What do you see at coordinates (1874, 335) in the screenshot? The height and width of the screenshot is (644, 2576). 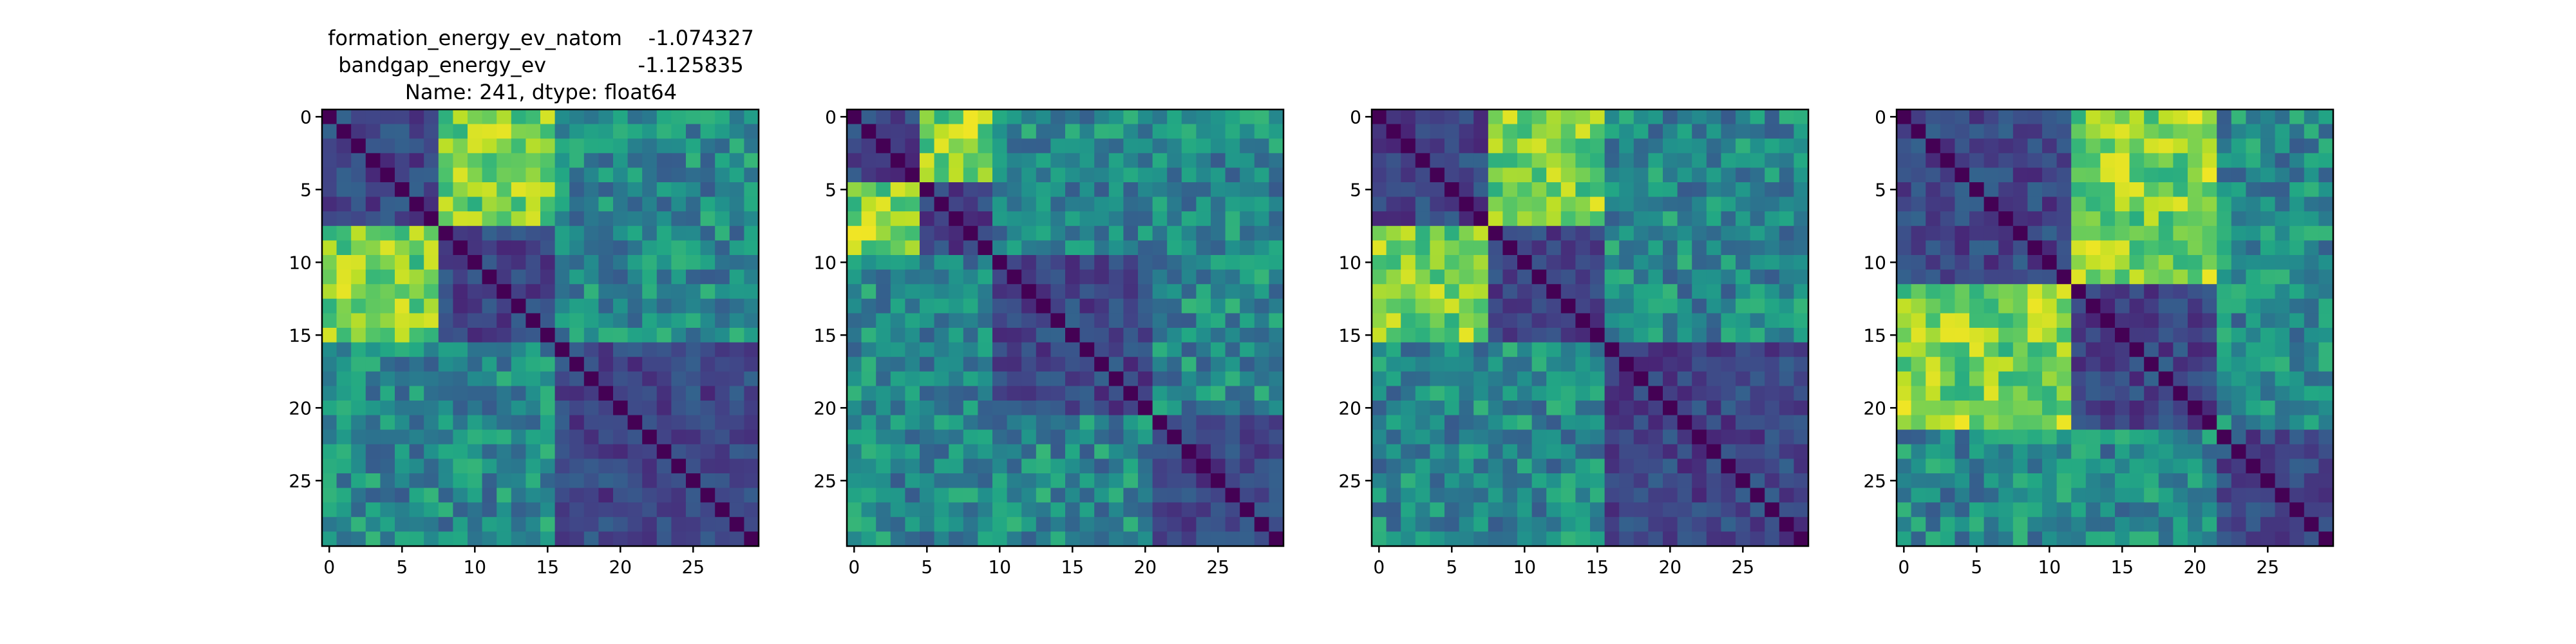 I see `y-tick-label: 15` at bounding box center [1874, 335].